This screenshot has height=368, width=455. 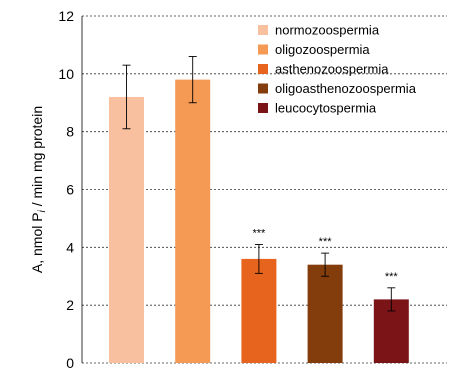 What do you see at coordinates (42, 210) in the screenshot?
I see `y-axis-label-subscript: i` at bounding box center [42, 210].